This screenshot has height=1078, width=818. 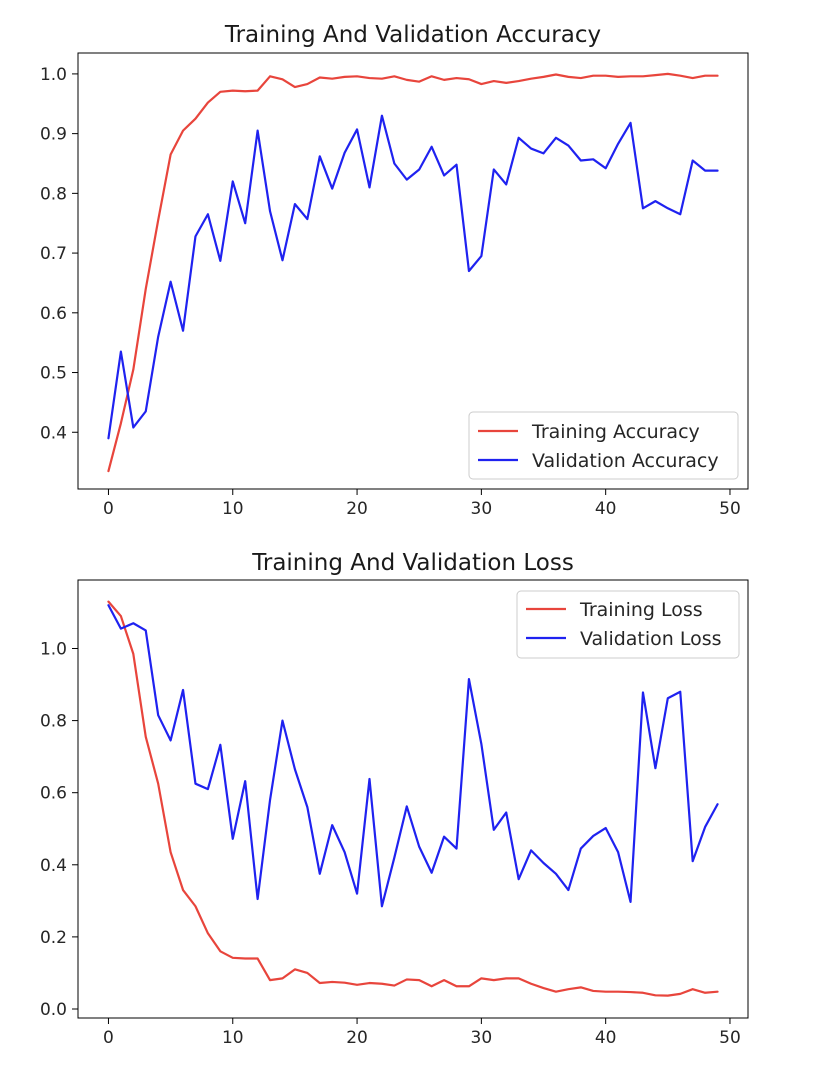 I want to click on accuracy-x-tick-label: 10, so click(x=233, y=509).